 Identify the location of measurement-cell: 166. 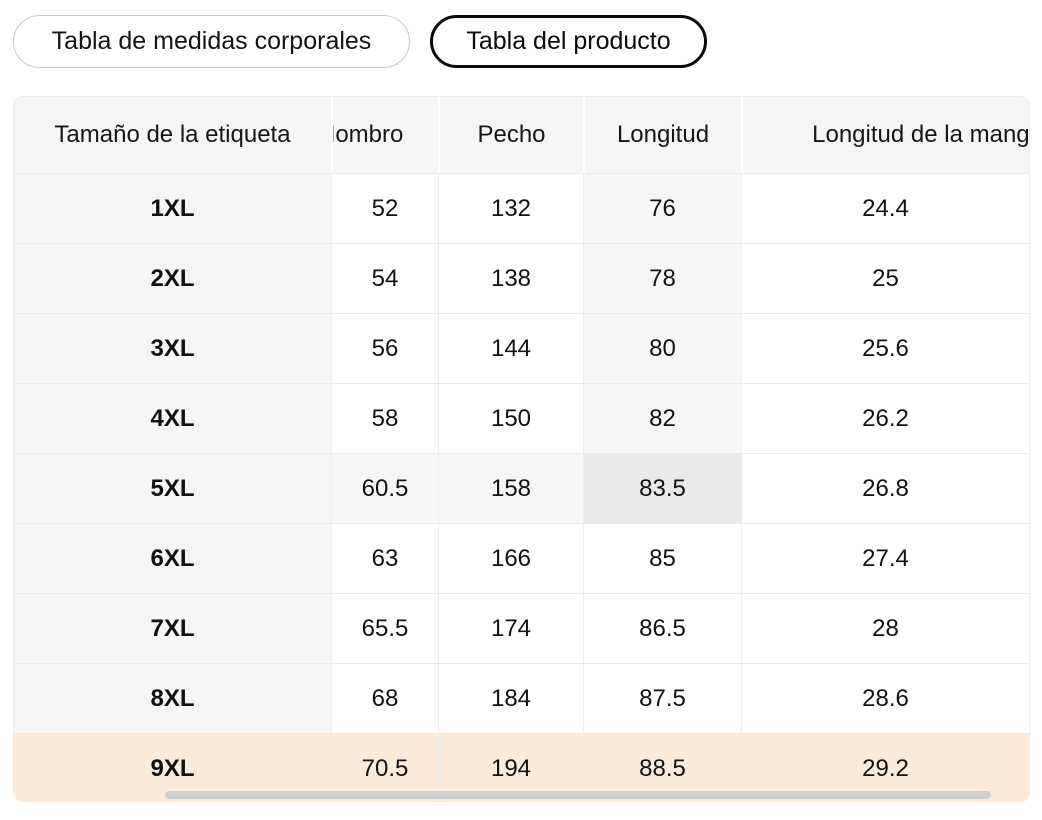
(510, 558).